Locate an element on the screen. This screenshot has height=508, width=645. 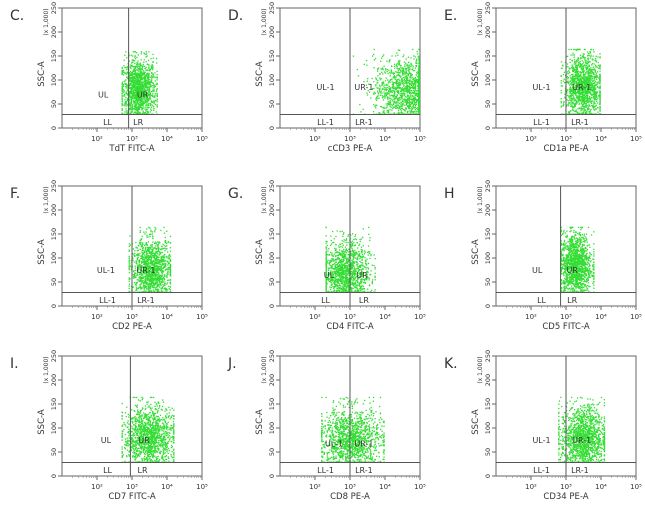
y-tick-label: 50 is located at coordinates (488, 104).